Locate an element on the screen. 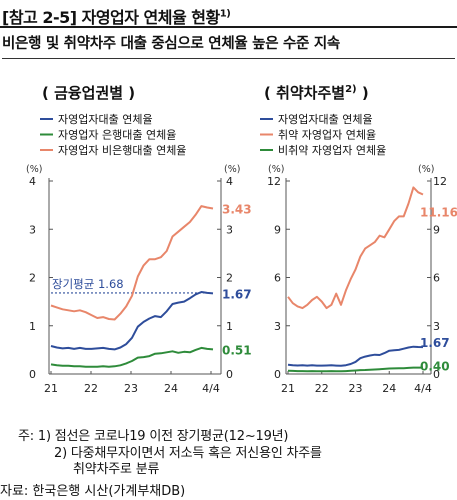  chart1-ytick-right-1: 1 is located at coordinates (229, 326).